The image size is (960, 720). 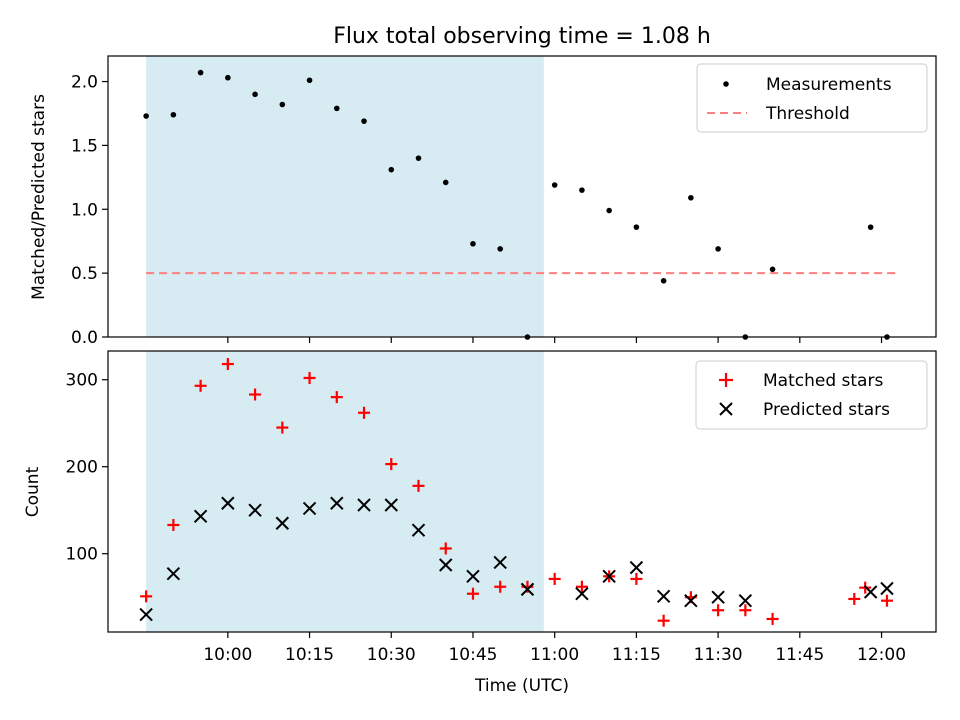 I want to click on bottom-ytick-label: 300, so click(x=82, y=381).